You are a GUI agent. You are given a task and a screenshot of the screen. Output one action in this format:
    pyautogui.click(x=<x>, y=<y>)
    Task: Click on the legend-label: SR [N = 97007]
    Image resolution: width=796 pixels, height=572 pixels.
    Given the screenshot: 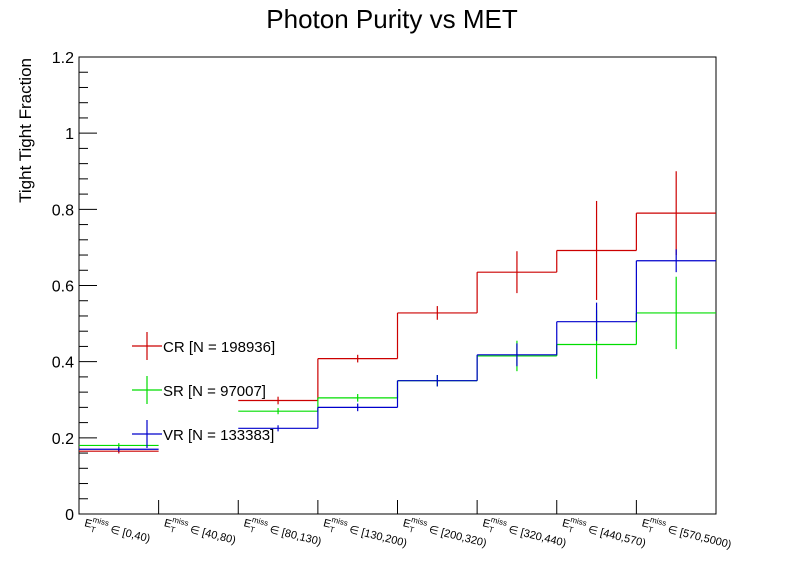 What is the action you would take?
    pyautogui.click(x=214, y=391)
    